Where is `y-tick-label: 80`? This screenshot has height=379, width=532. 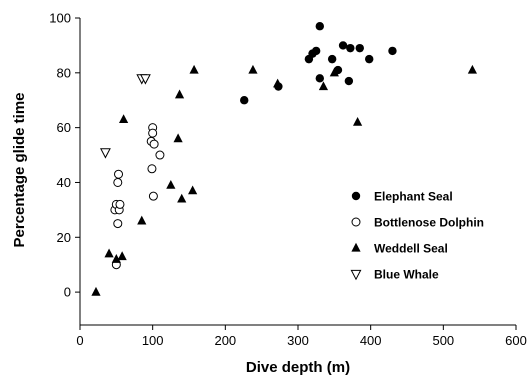
y-tick-label: 80 is located at coordinates (64, 72).